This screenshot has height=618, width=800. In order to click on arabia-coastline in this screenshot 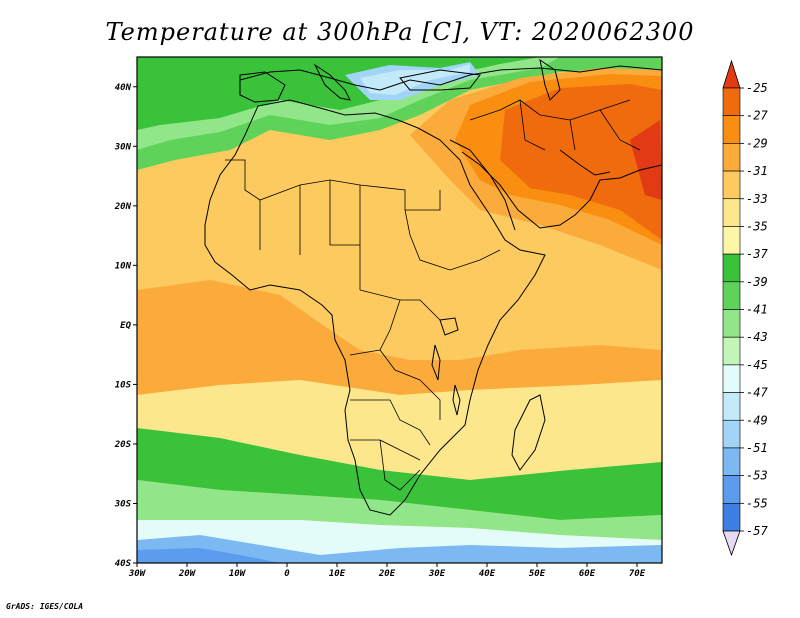, I will do `click(561, 190)`.